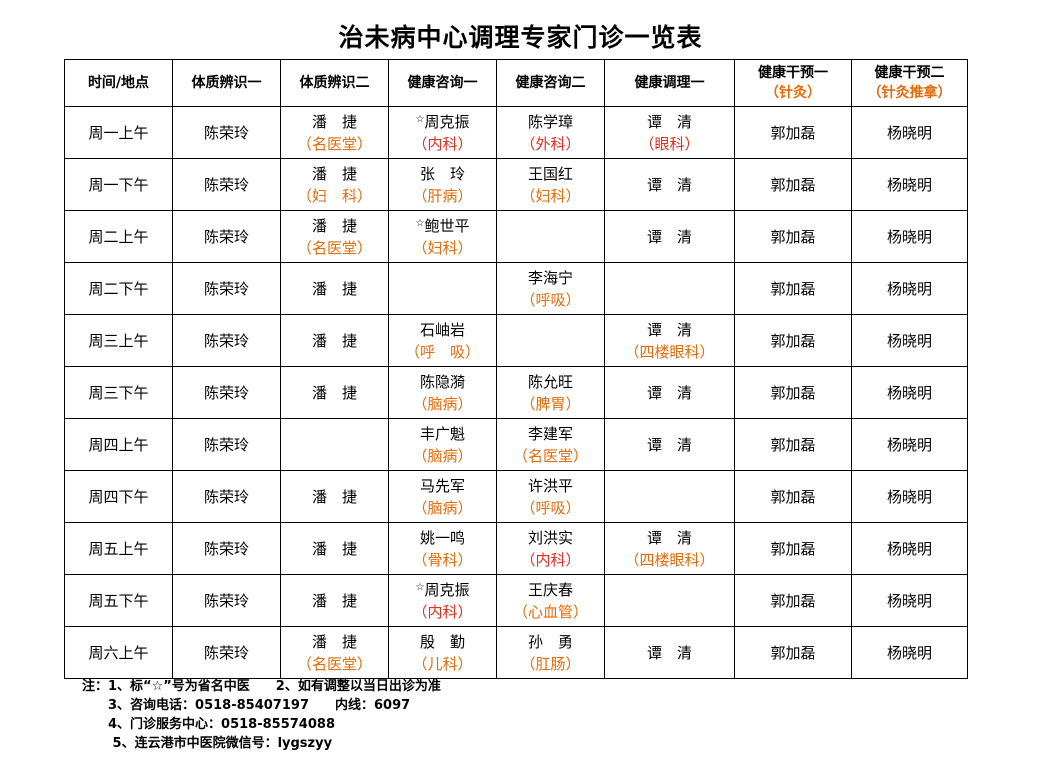  Describe the element at coordinates (442, 83) in the screenshot. I see `column-header: 健康咨询一` at that location.